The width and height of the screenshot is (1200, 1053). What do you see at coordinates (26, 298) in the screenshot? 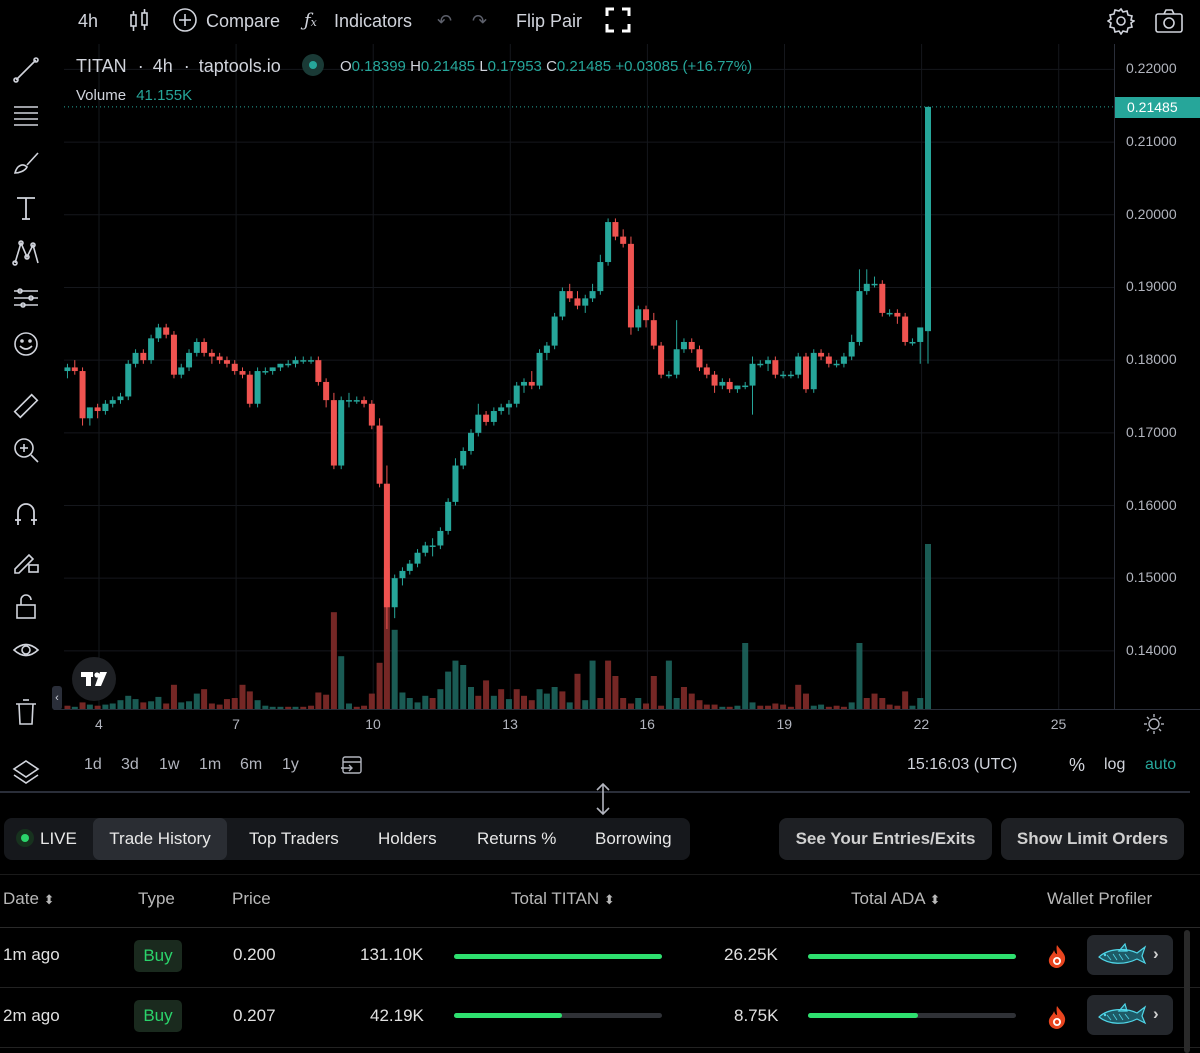
I see `forecast-icon` at bounding box center [26, 298].